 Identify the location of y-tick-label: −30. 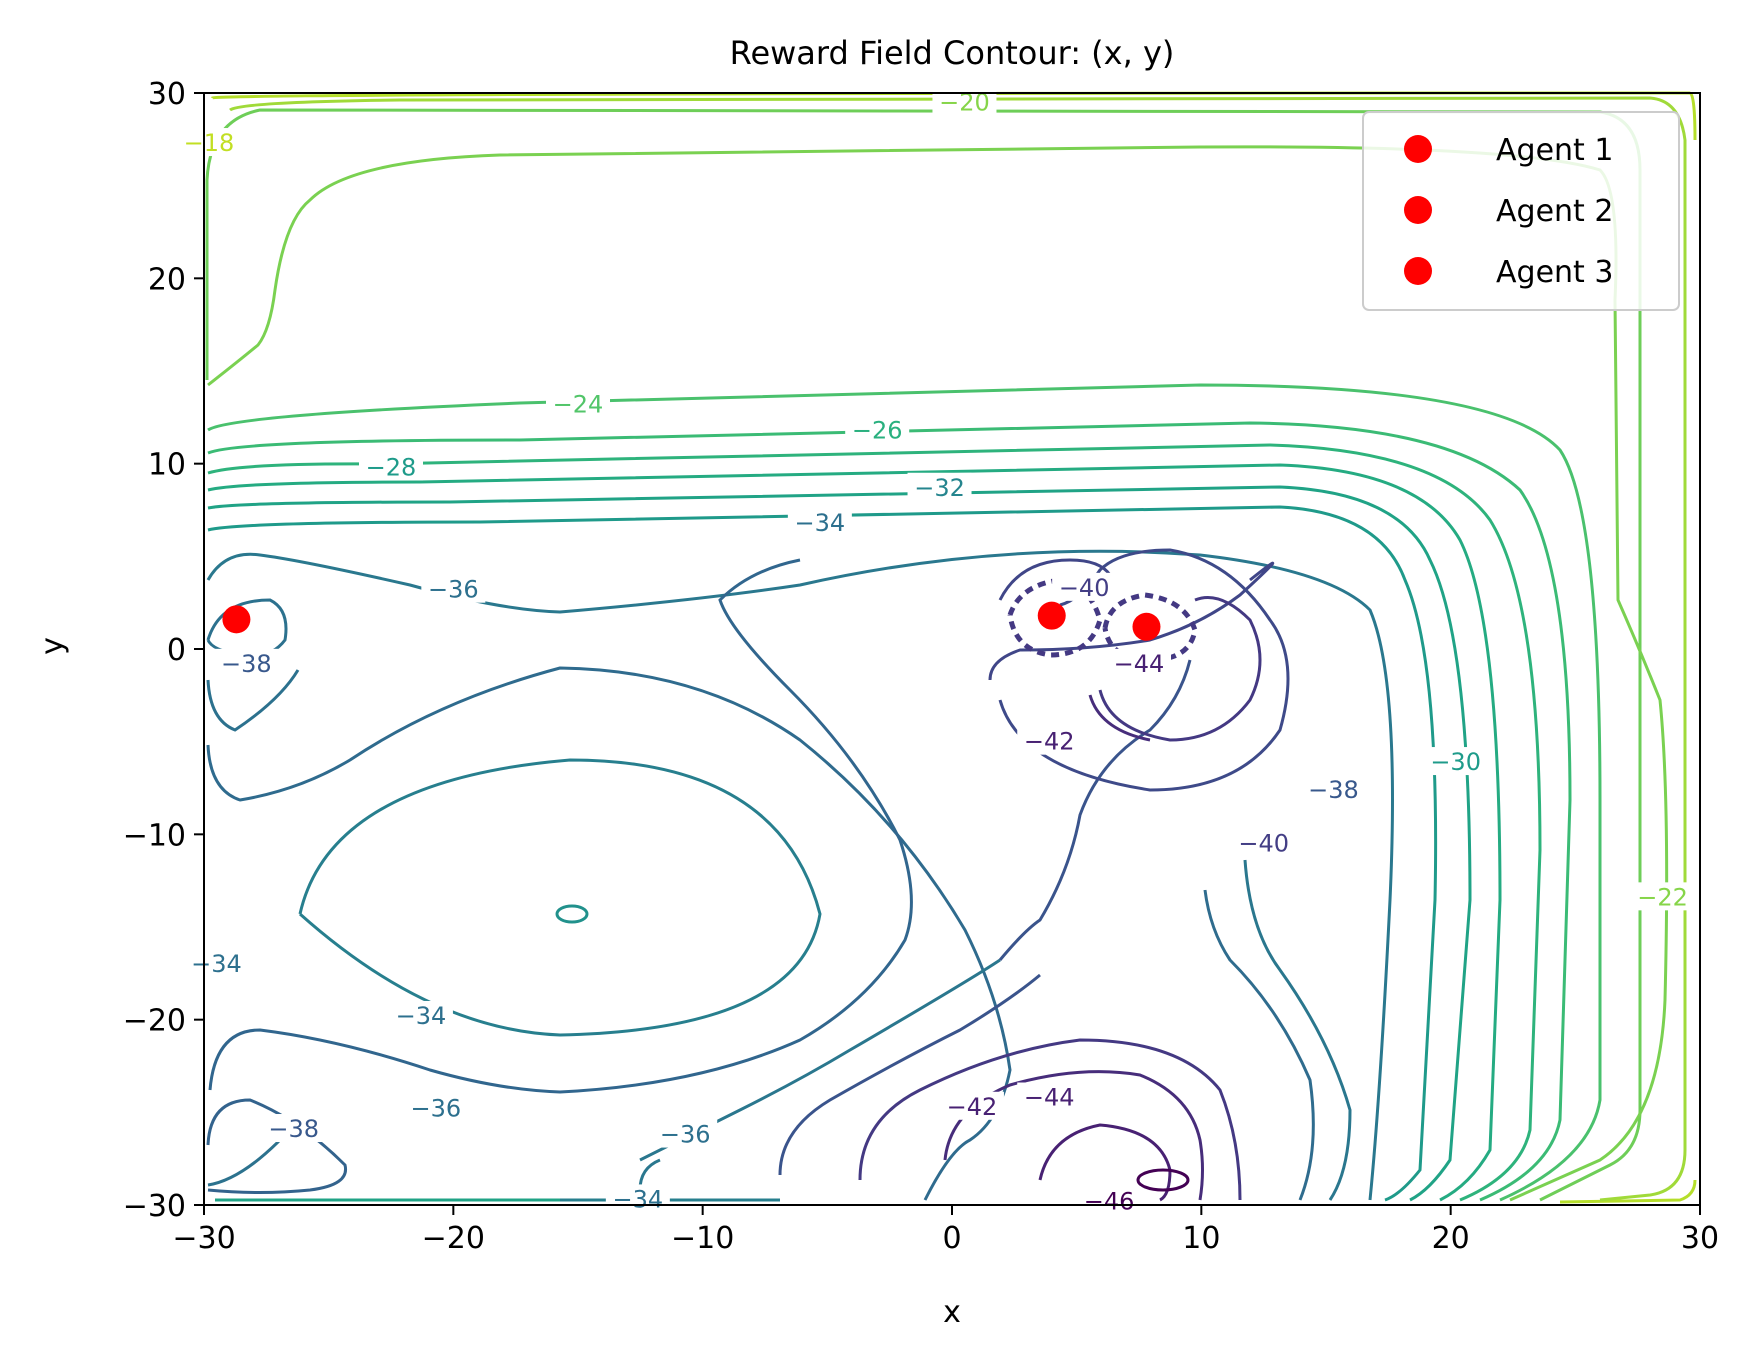
(154, 1206).